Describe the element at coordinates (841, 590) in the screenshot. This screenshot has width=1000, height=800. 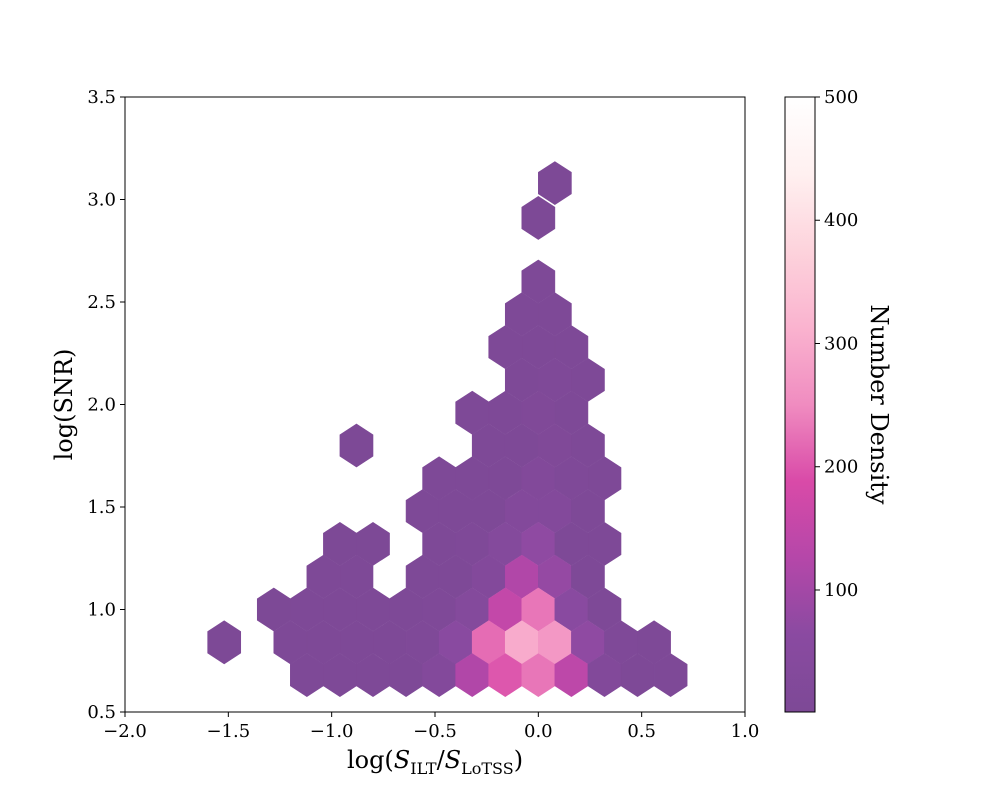
I see `colorbar-tick-label: 100` at that location.